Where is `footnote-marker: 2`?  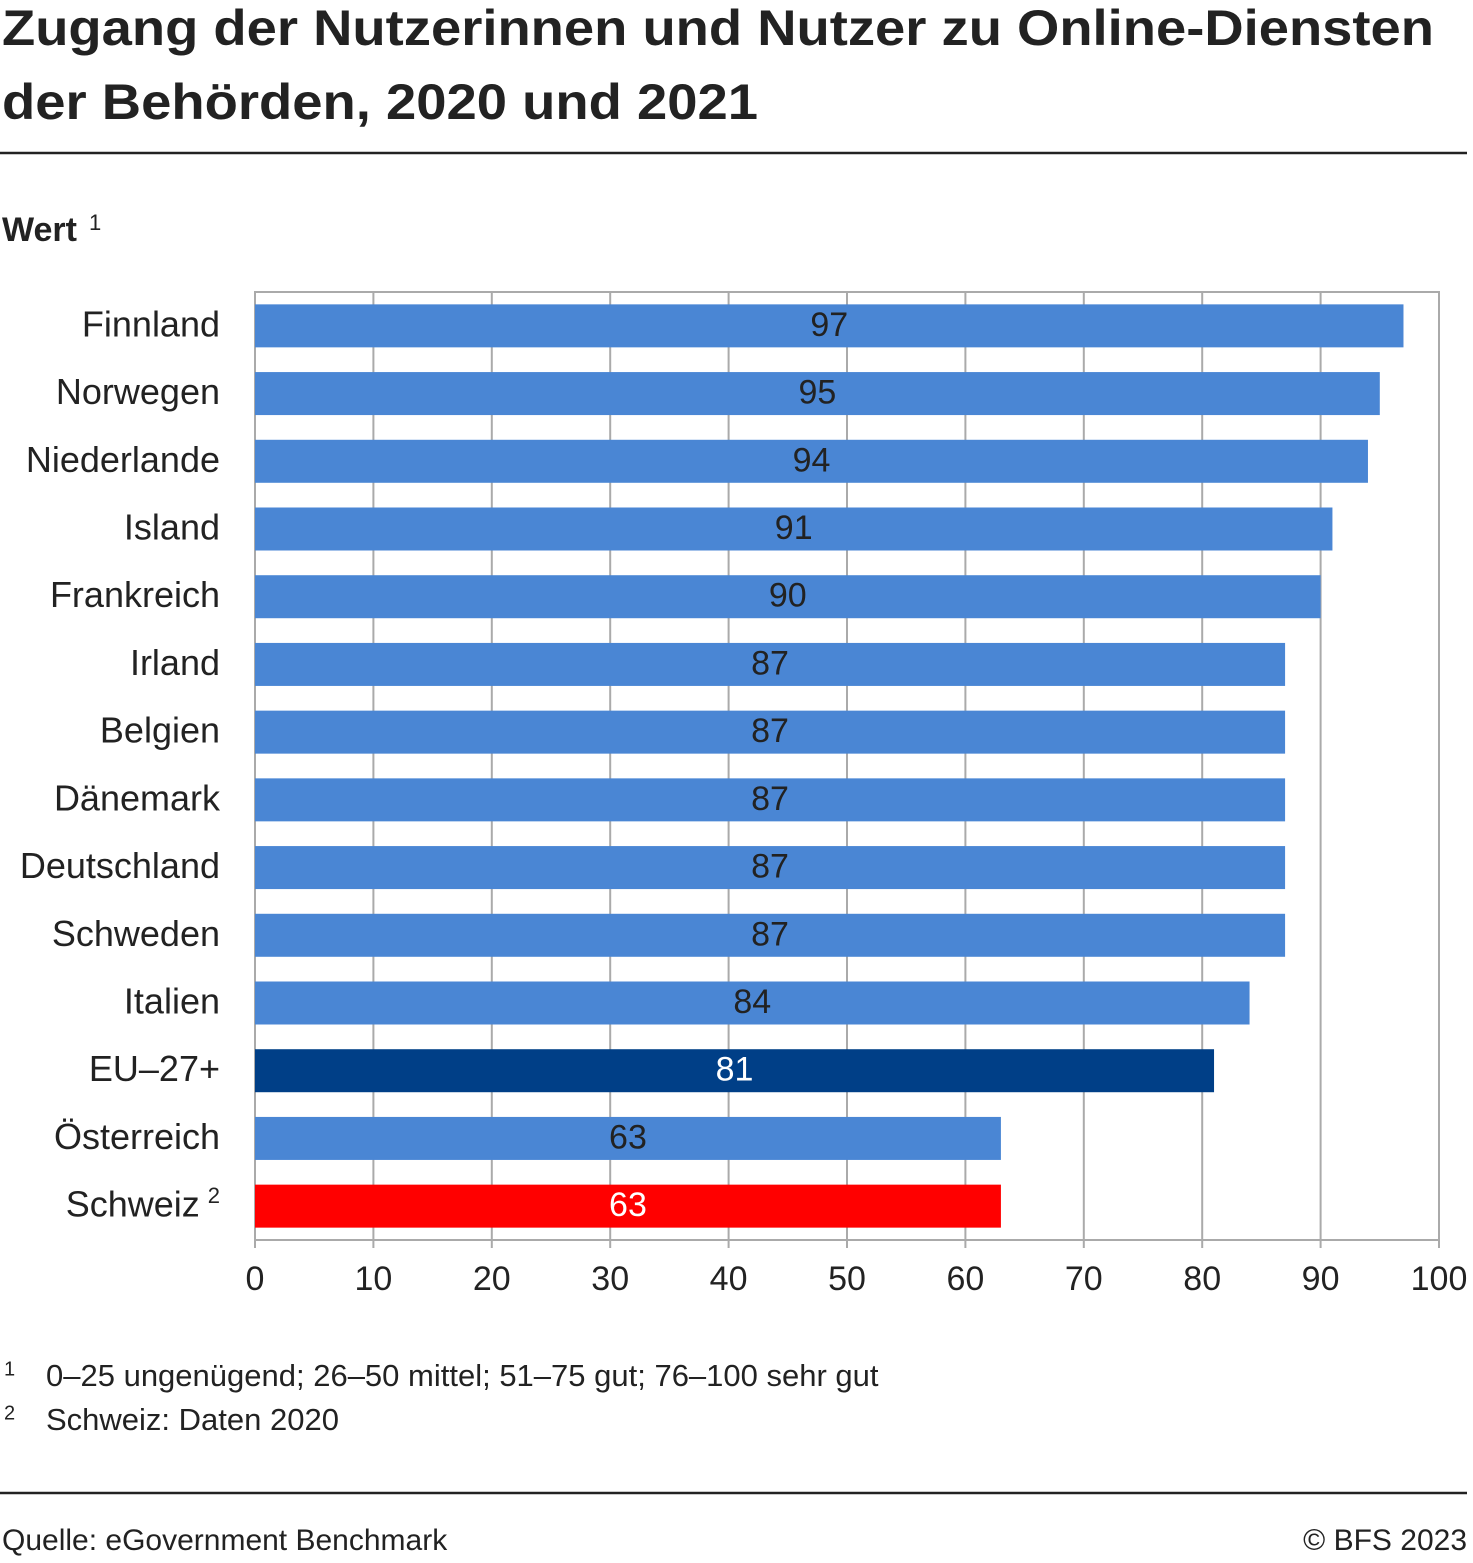 footnote-marker: 2 is located at coordinates (9, 1413).